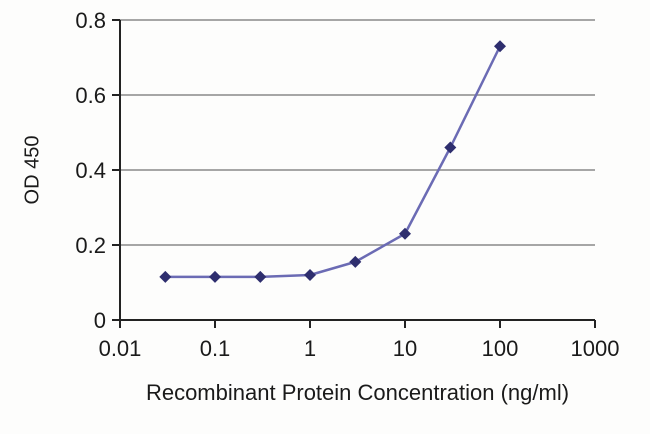 The image size is (650, 434). What do you see at coordinates (90, 20) in the screenshot?
I see `y-tick-label: 0.8` at bounding box center [90, 20].